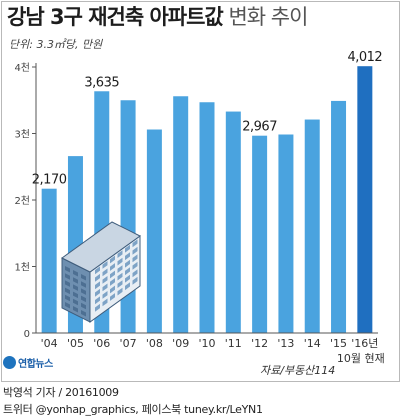 The height and width of the screenshot is (418, 403). Describe the element at coordinates (206, 343) in the screenshot. I see `x-tick-label: '10` at that location.